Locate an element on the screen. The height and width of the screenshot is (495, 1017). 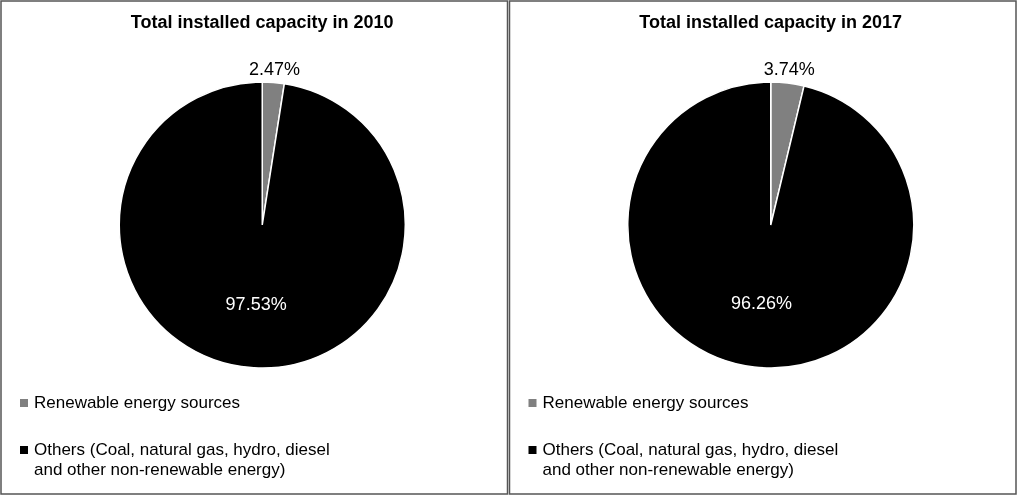
data-label: 97.53% is located at coordinates (256, 303).